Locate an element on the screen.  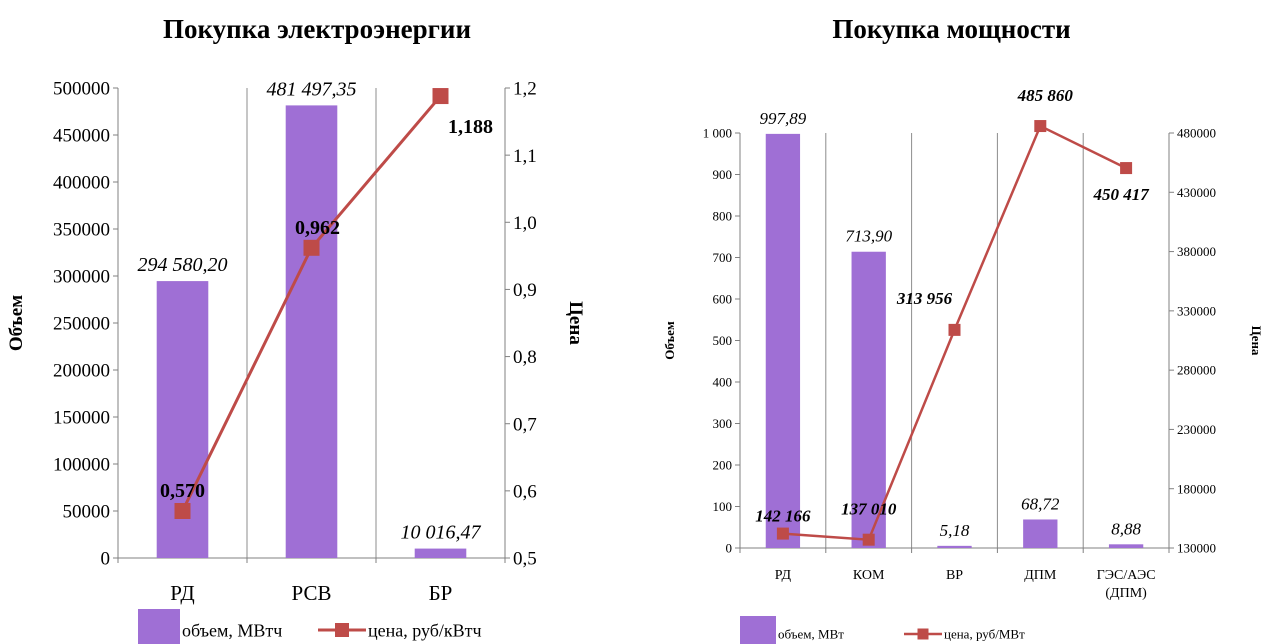
bar-value-label: 294 580,20 is located at coordinates (183, 265).